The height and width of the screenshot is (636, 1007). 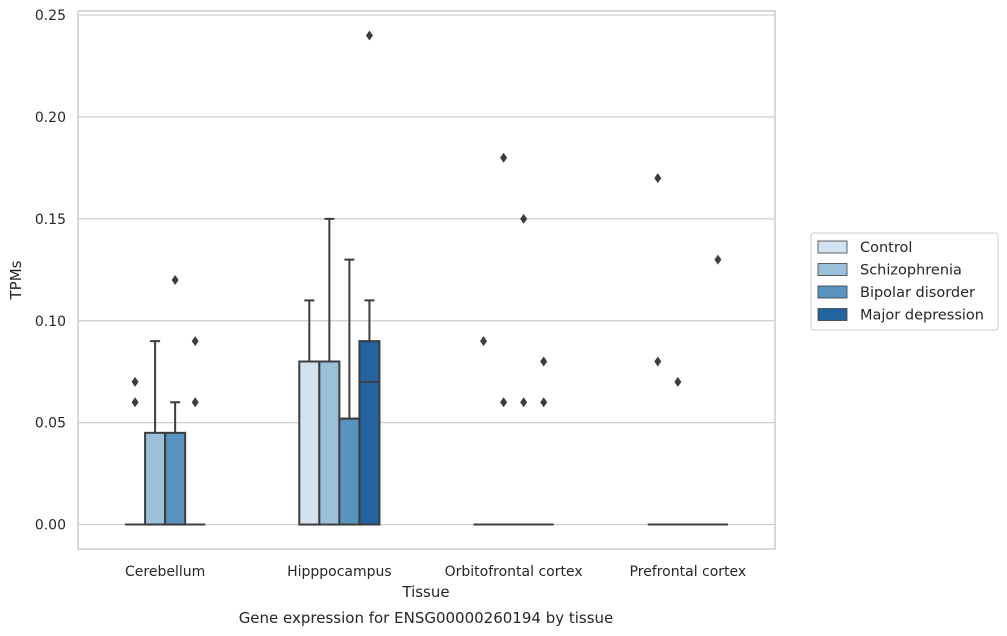 What do you see at coordinates (50, 118) in the screenshot?
I see `y-tick-label: 0.20` at bounding box center [50, 118].